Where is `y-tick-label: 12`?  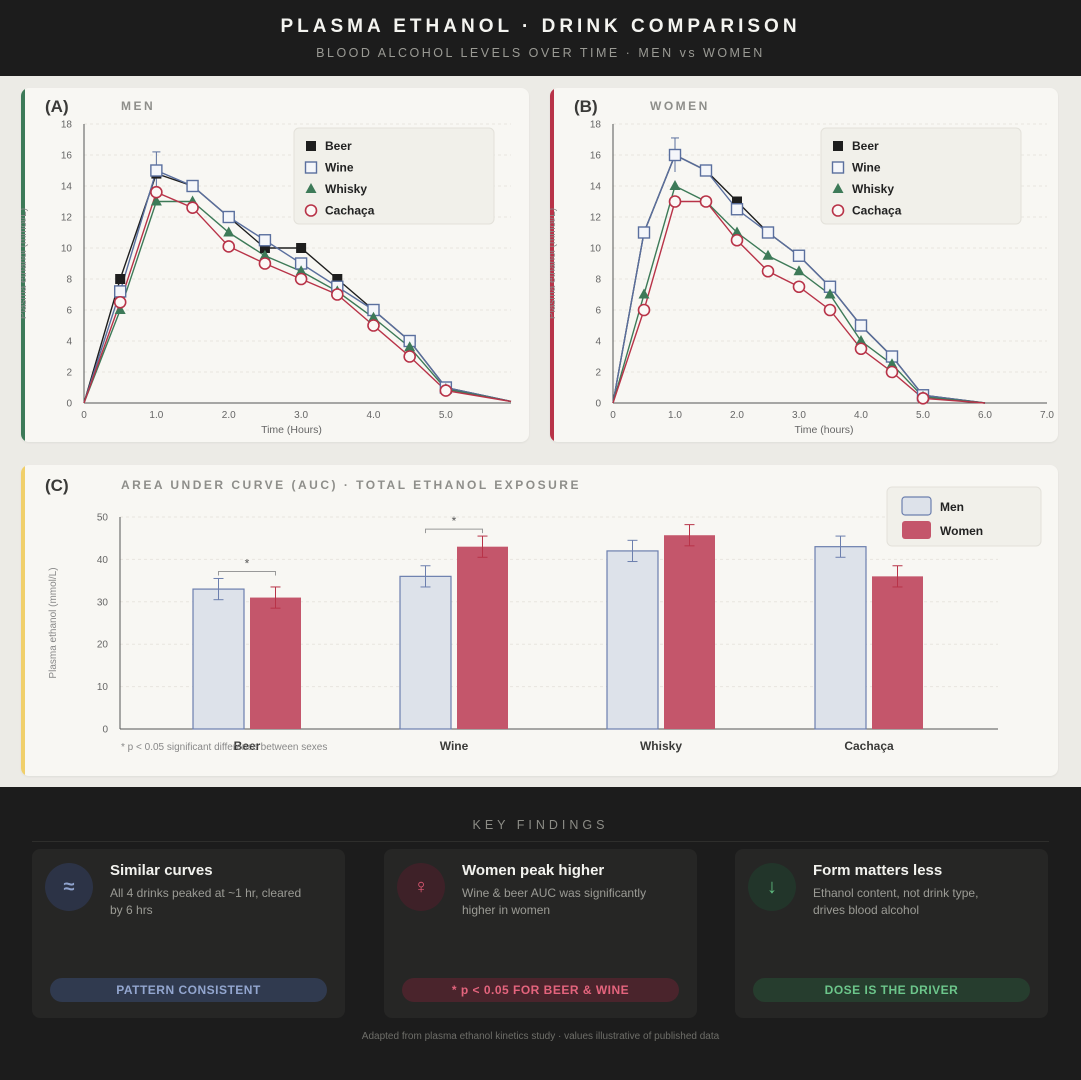
y-tick-label: 12 is located at coordinates (67, 218).